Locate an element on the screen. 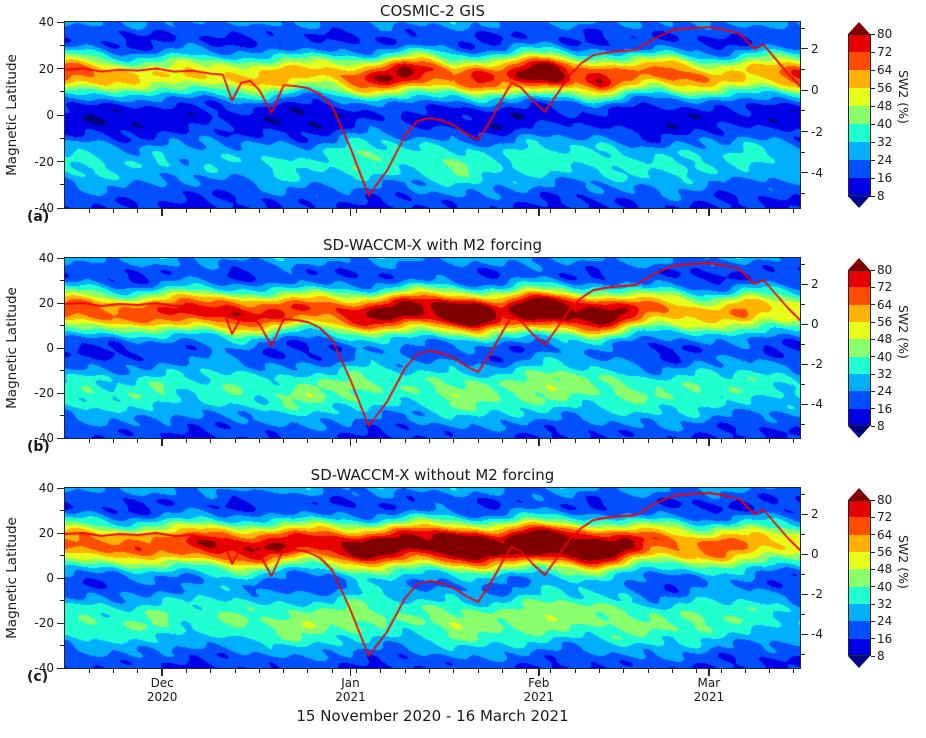 The height and width of the screenshot is (738, 926). colorbar-tick-label: 24 is located at coordinates (885, 160).